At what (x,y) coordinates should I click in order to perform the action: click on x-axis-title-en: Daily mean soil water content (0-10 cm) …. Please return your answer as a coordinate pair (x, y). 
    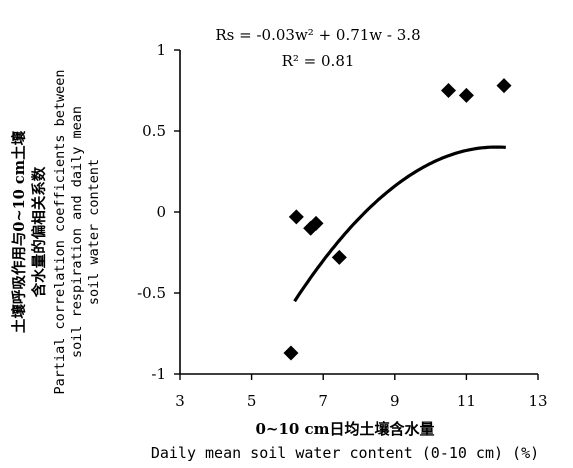
    Looking at the image, I should click on (345, 453).